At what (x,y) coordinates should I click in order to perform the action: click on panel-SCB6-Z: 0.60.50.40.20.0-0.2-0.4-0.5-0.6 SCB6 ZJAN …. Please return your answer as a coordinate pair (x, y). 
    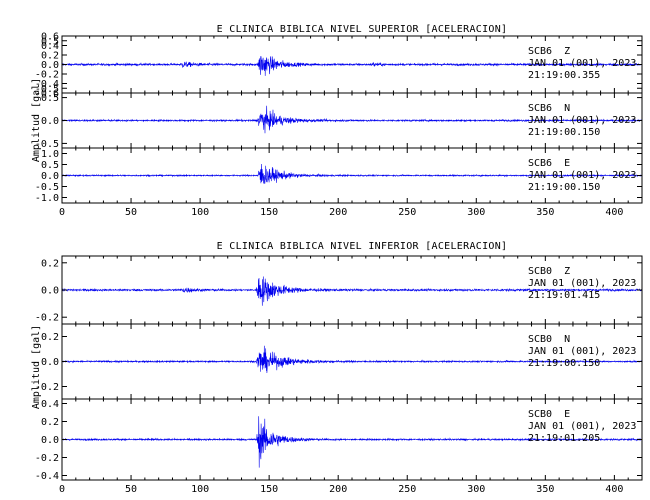
    Looking at the image, I should click on (339, 66).